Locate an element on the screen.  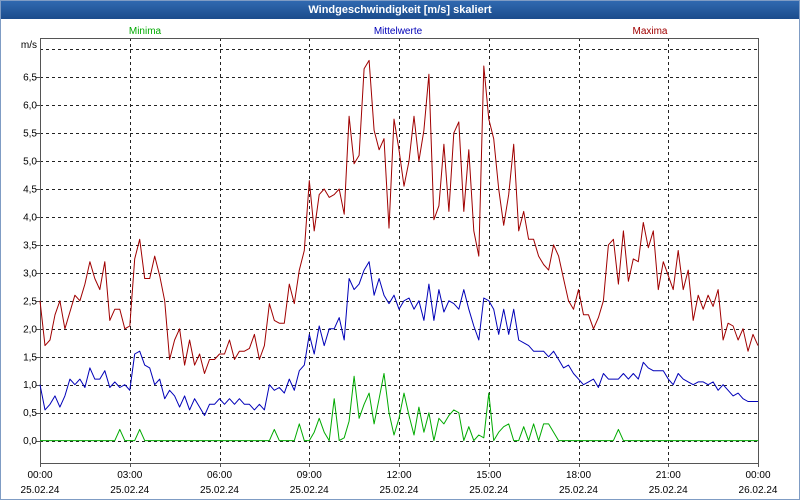
y-tick-label: 0,5 is located at coordinates (30, 413).